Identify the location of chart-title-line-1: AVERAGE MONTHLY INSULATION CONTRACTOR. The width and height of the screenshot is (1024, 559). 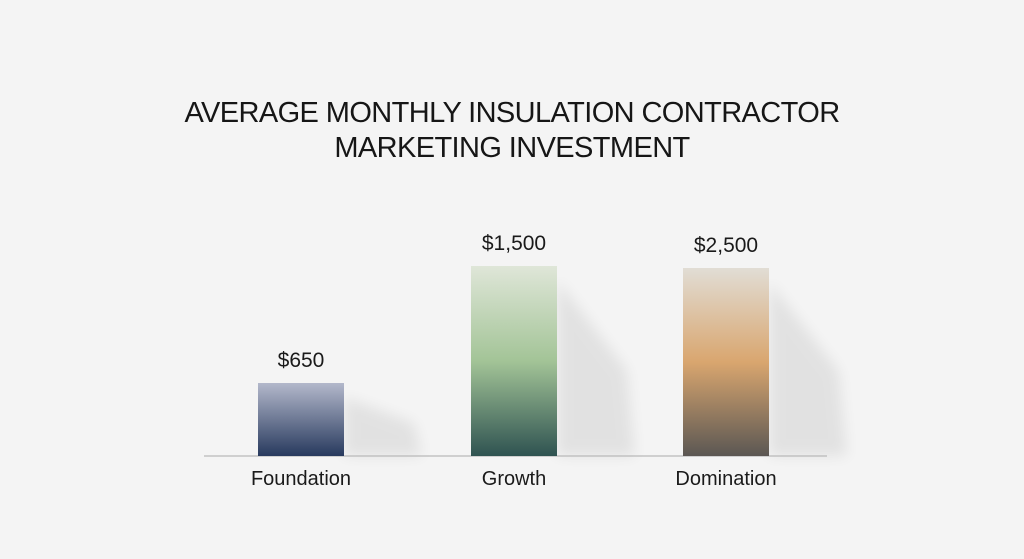
(512, 113).